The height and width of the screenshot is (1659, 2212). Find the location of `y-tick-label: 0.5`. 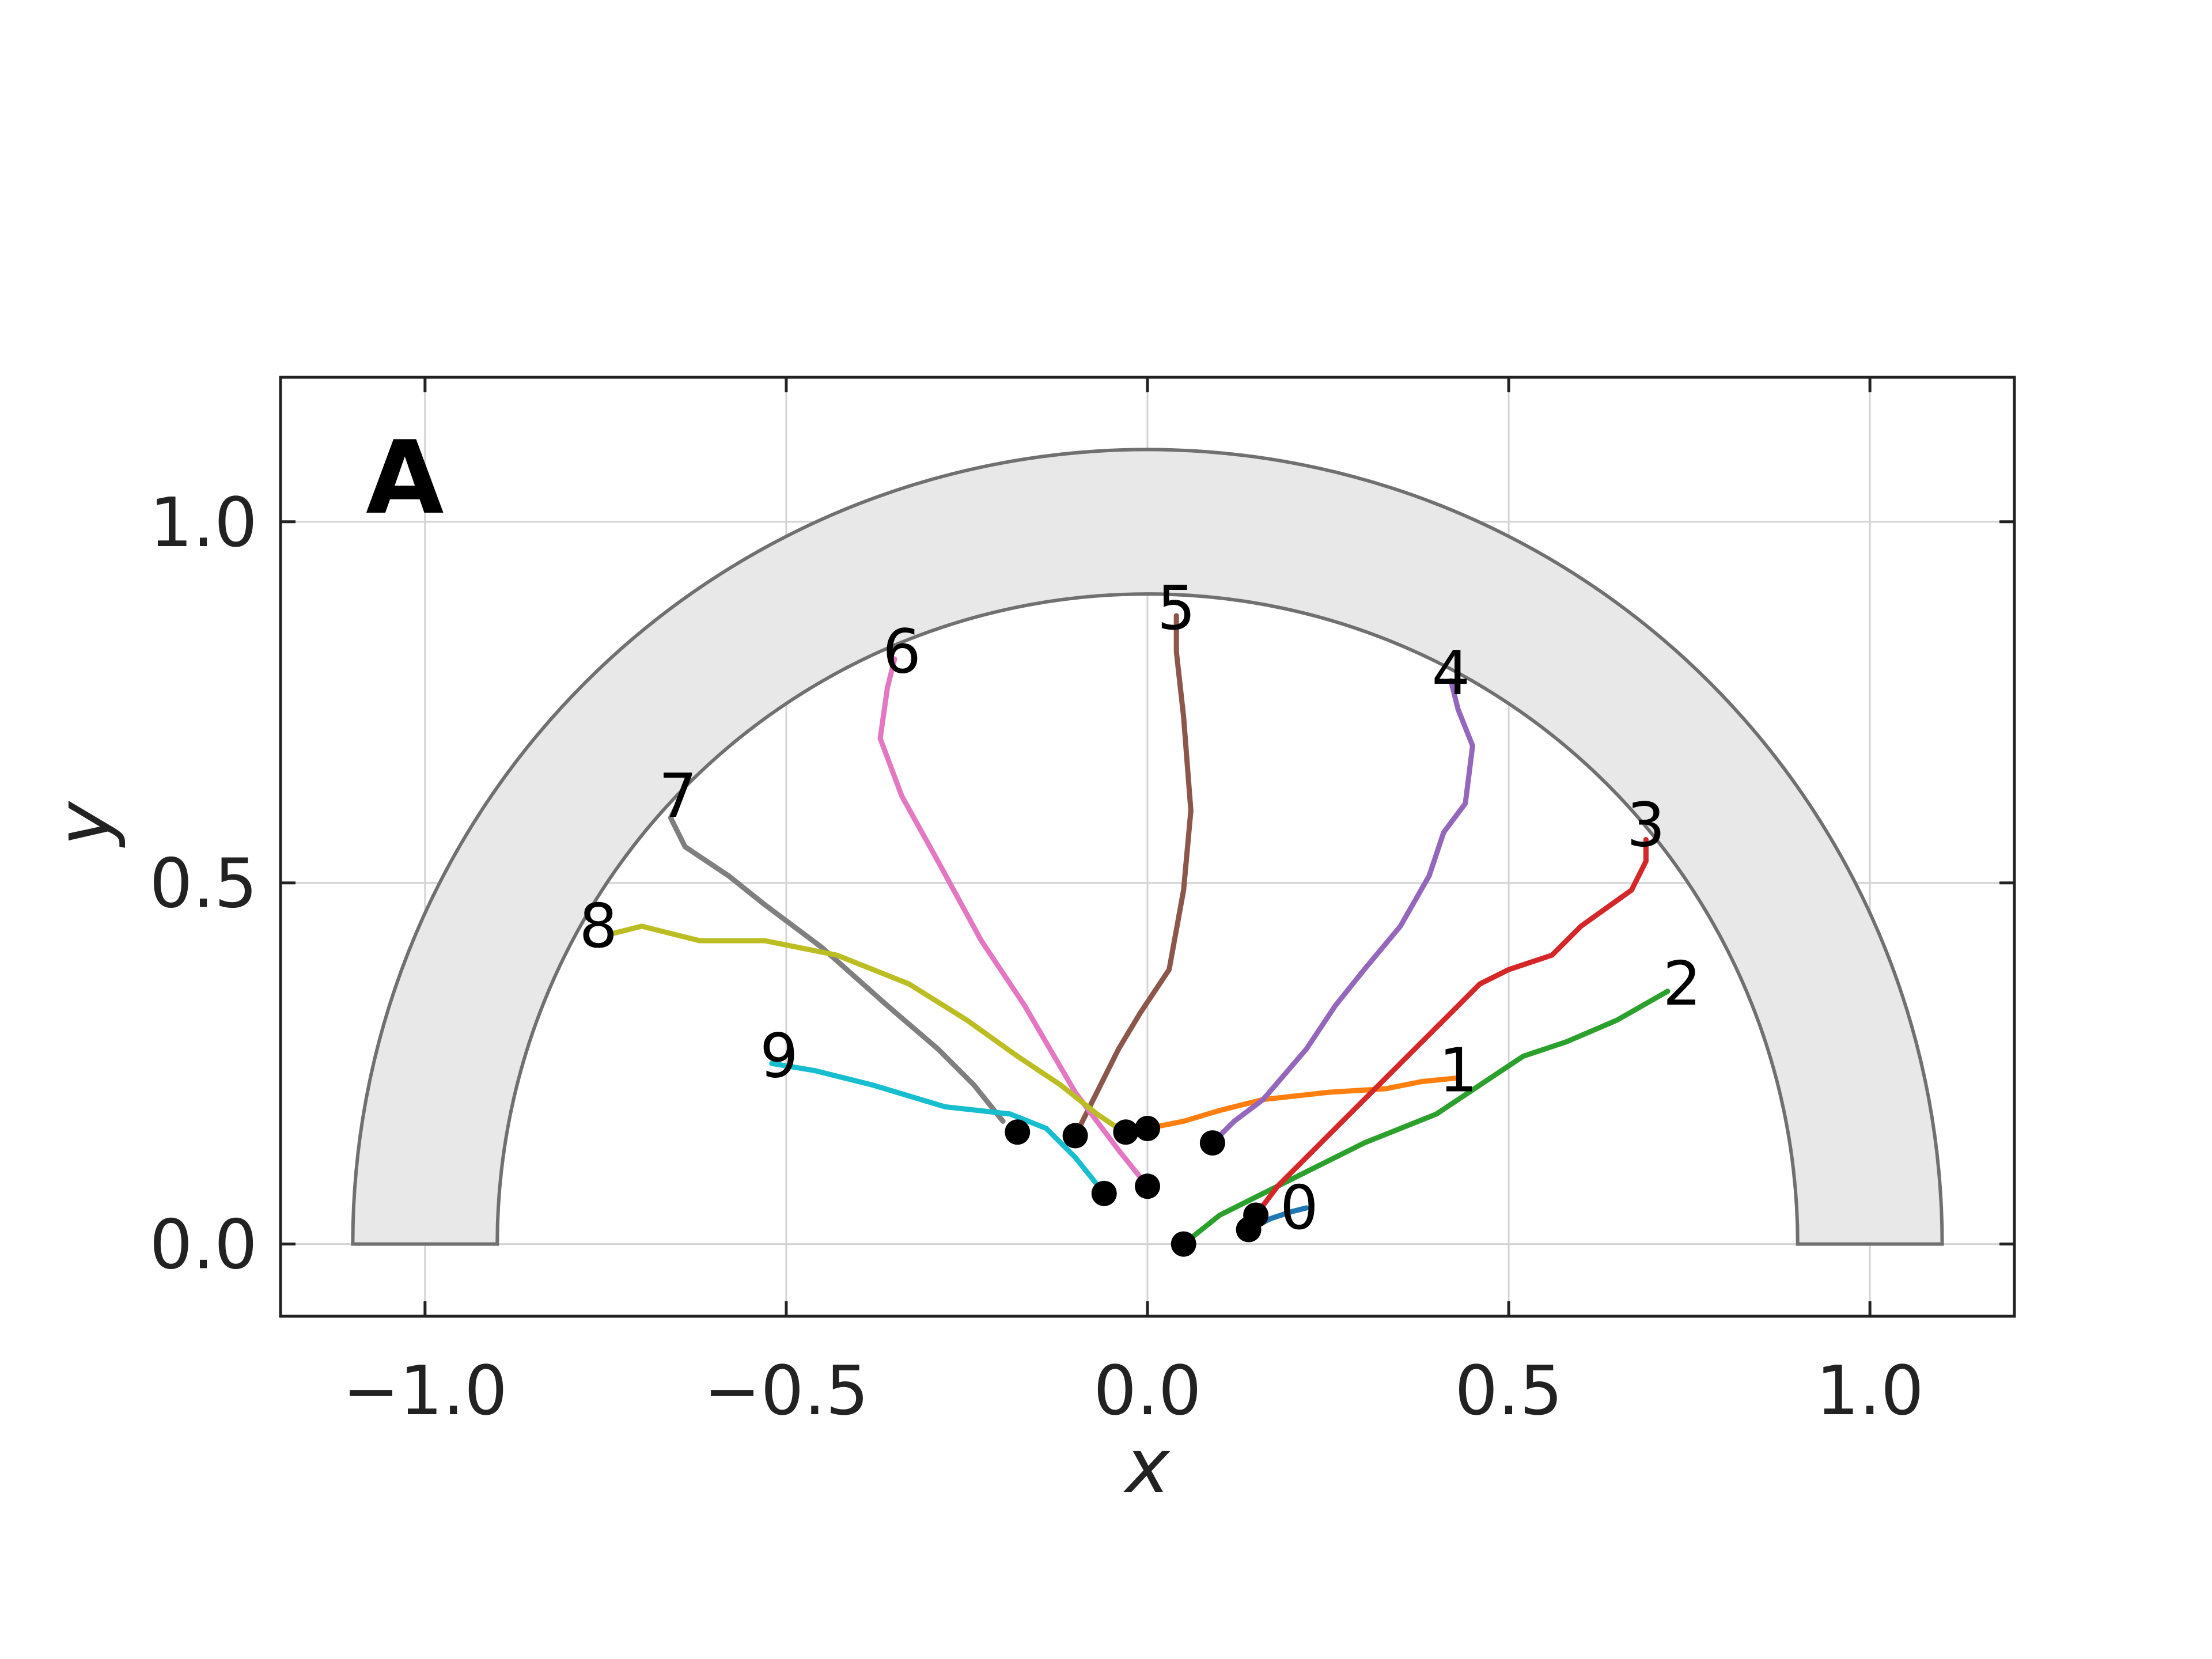

y-tick-label: 0.5 is located at coordinates (203, 883).